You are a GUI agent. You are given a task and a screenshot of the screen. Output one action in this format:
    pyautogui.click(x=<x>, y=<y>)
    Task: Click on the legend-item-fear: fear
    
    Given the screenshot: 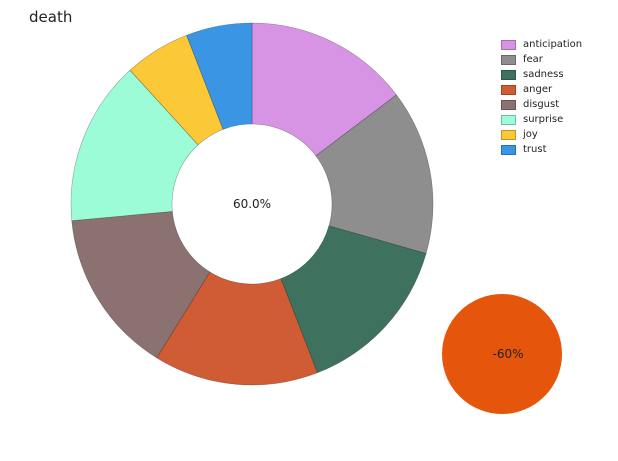 What is the action you would take?
    pyautogui.click(x=541, y=59)
    